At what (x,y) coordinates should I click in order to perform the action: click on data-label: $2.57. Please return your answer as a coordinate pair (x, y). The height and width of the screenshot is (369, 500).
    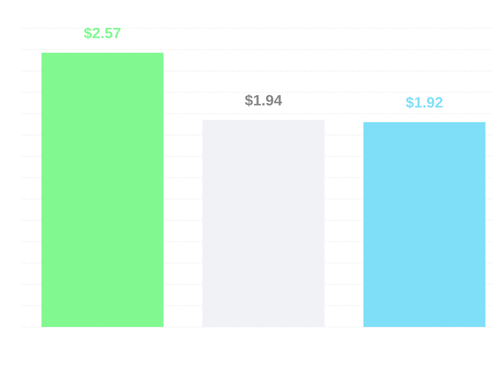
    Looking at the image, I should click on (102, 33).